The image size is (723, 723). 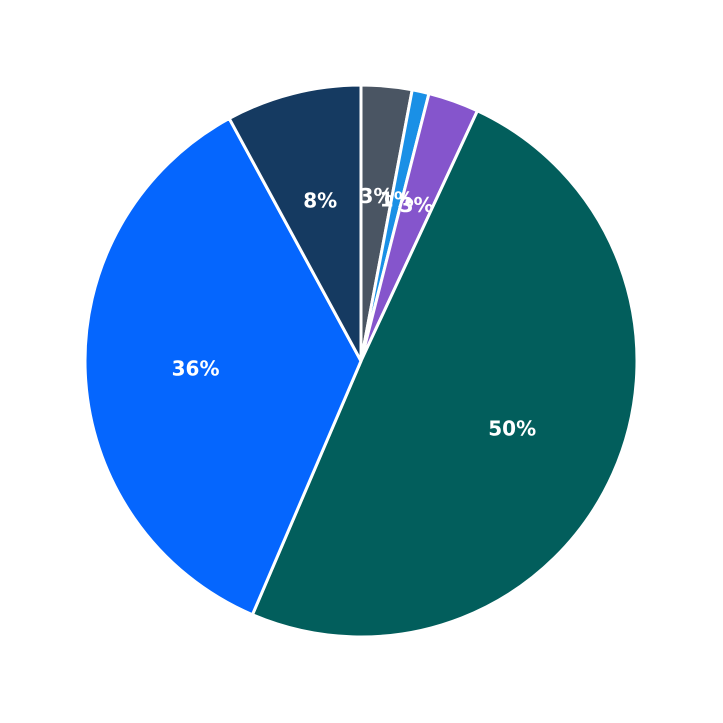 I want to click on slice-percent-label: 1%, so click(x=397, y=199).